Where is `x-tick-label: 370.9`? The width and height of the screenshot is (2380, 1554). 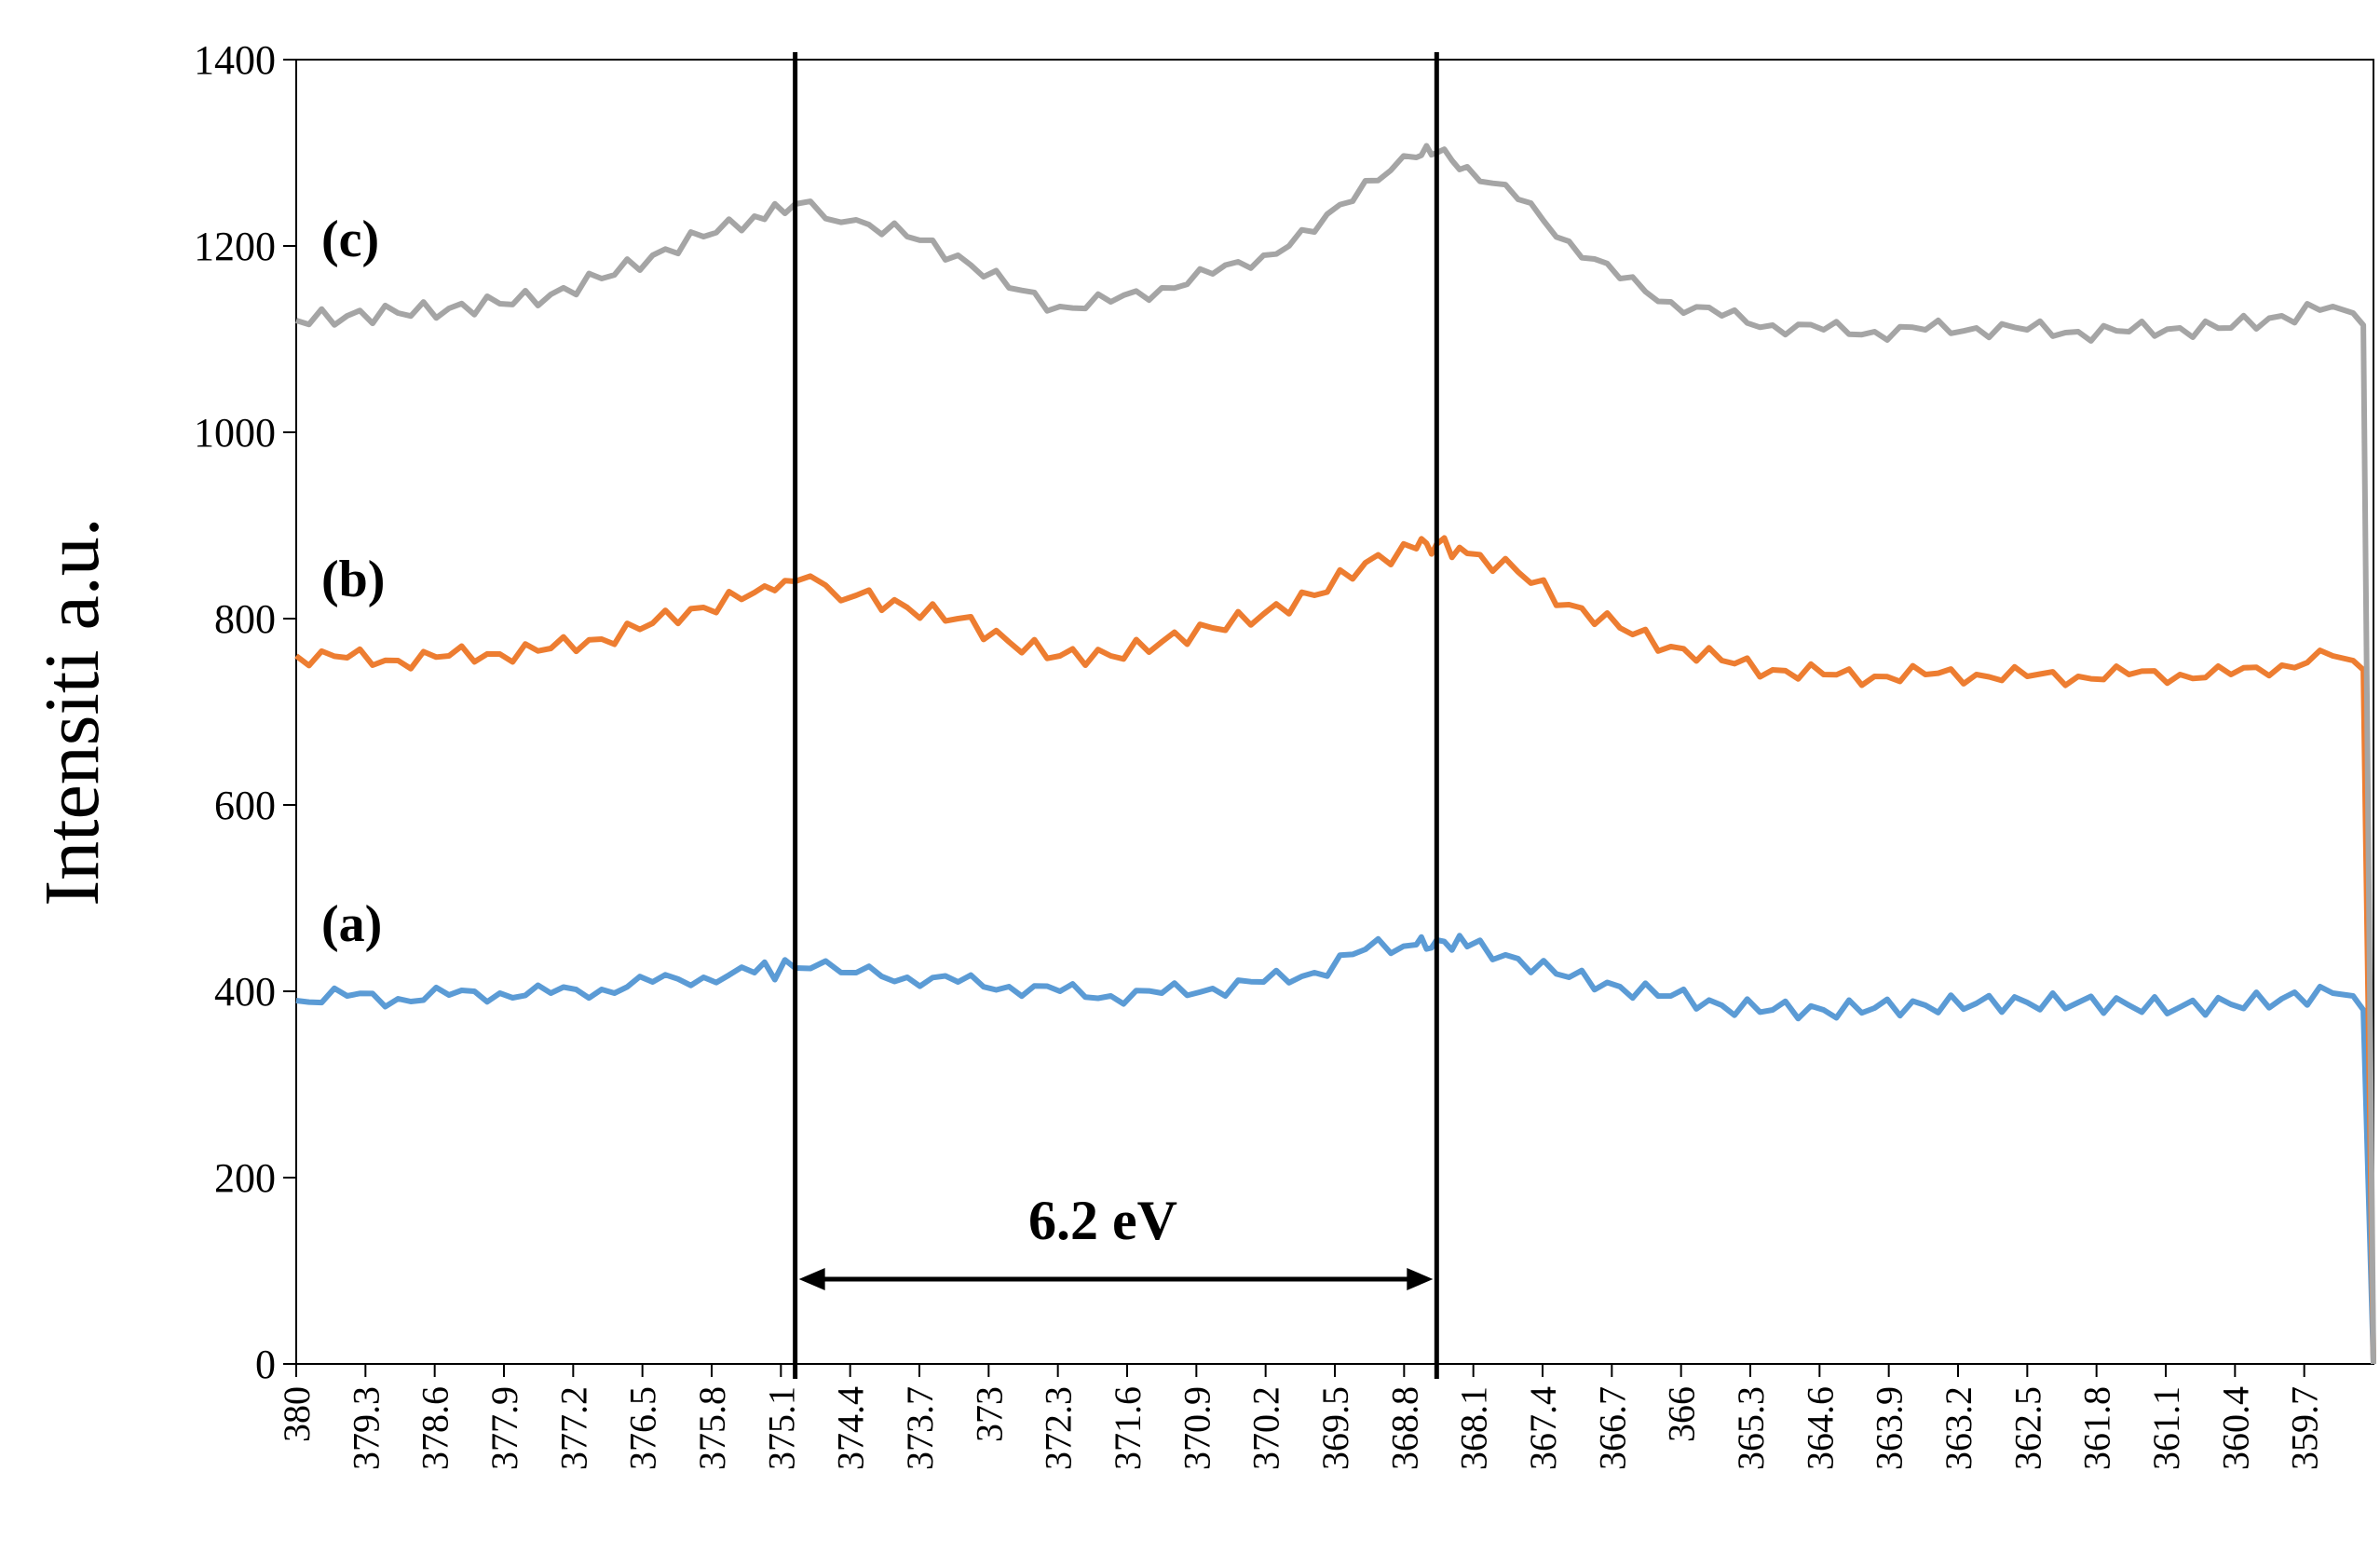 x-tick-label: 370.9 is located at coordinates (1196, 1428).